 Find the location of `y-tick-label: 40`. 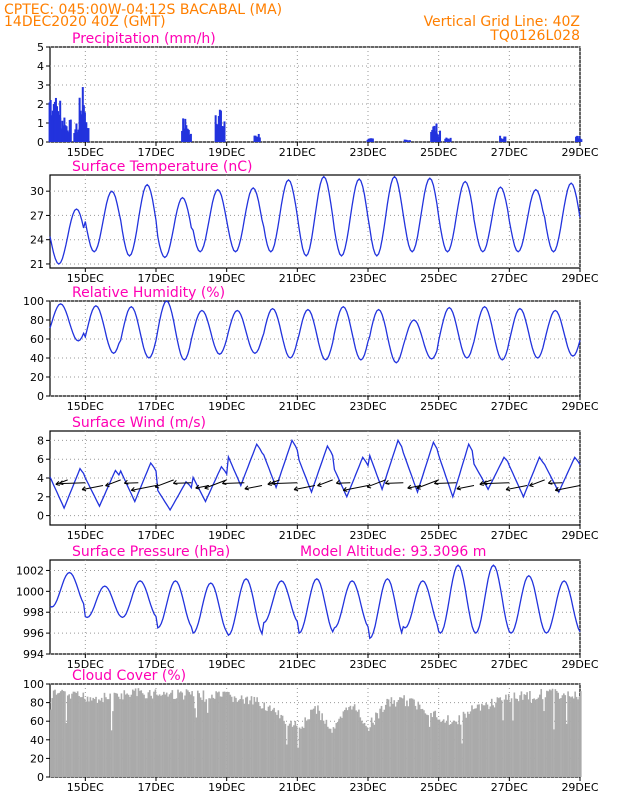

y-tick-label: 40 is located at coordinates (37, 740).